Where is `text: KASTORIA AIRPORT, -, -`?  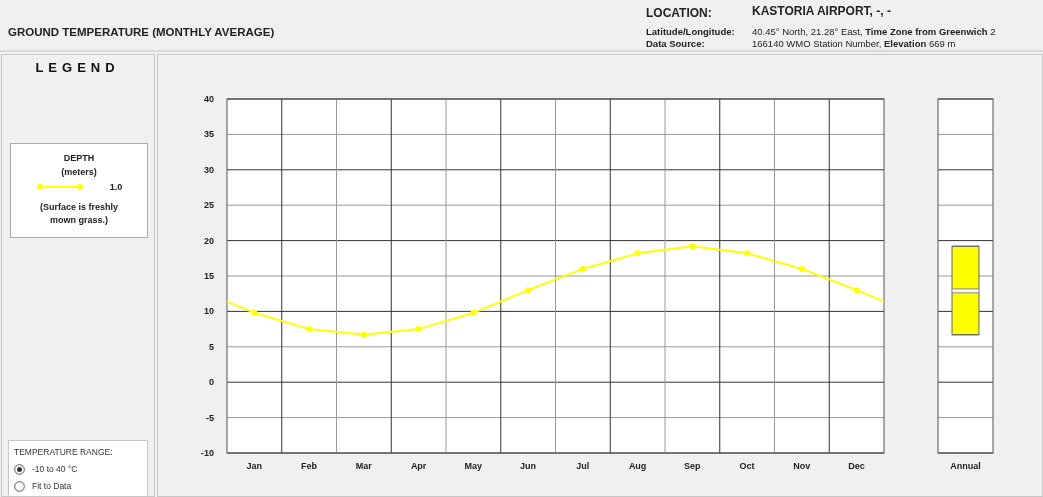 text: KASTORIA AIRPORT, -, - is located at coordinates (821, 11).